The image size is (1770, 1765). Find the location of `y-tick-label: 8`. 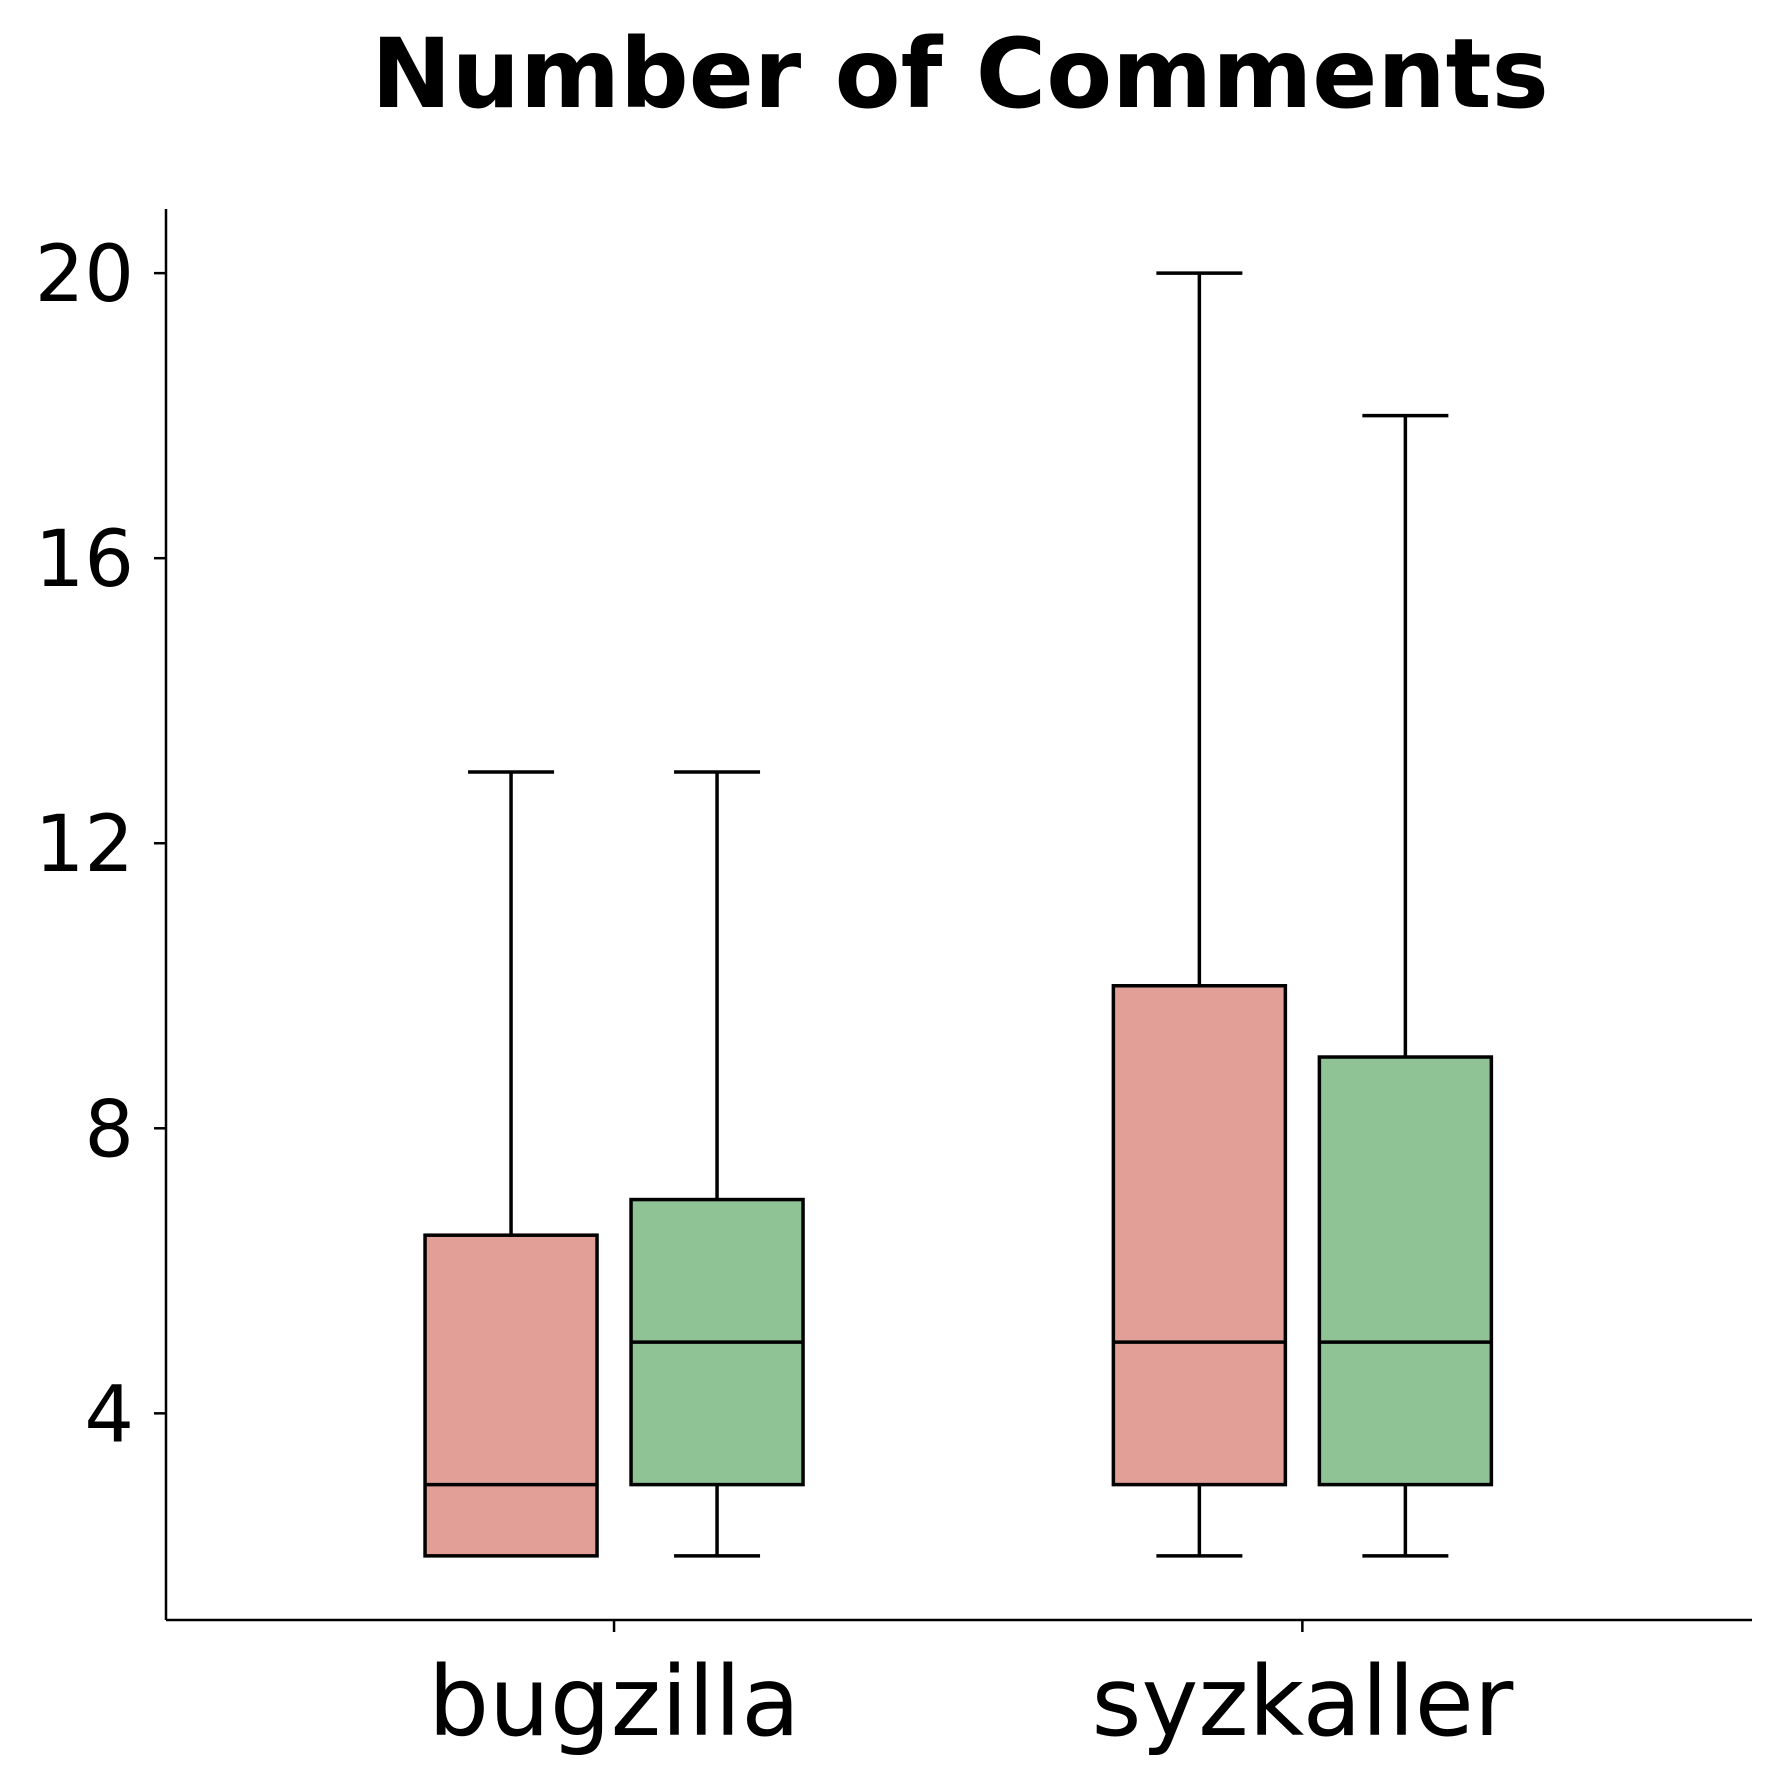

y-tick-label: 8 is located at coordinates (109, 1130).